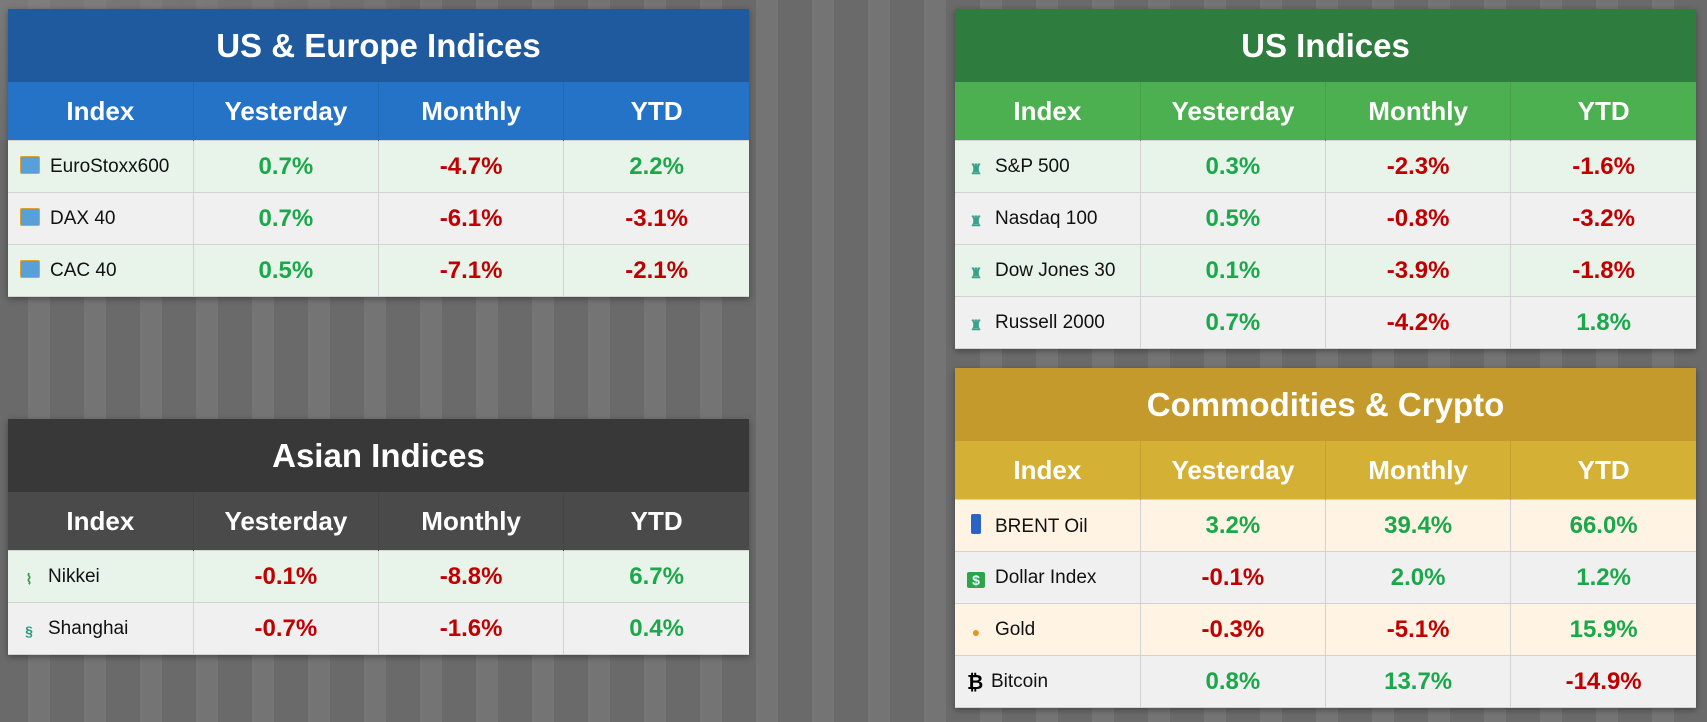  I want to click on monthly-value: -0.8%, so click(1418, 218).